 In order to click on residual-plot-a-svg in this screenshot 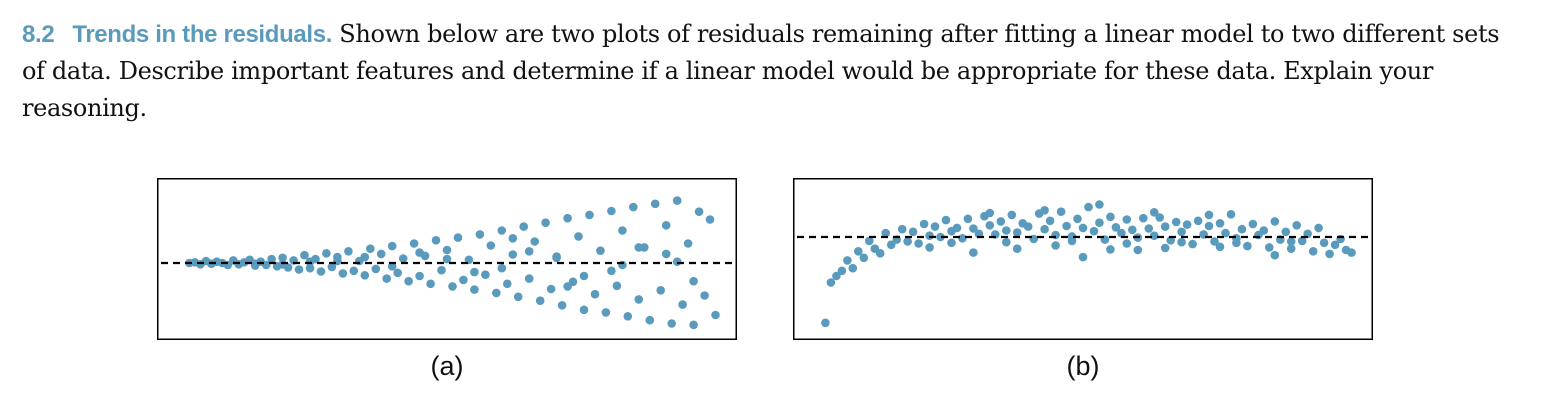, I will do `click(447, 259)`.